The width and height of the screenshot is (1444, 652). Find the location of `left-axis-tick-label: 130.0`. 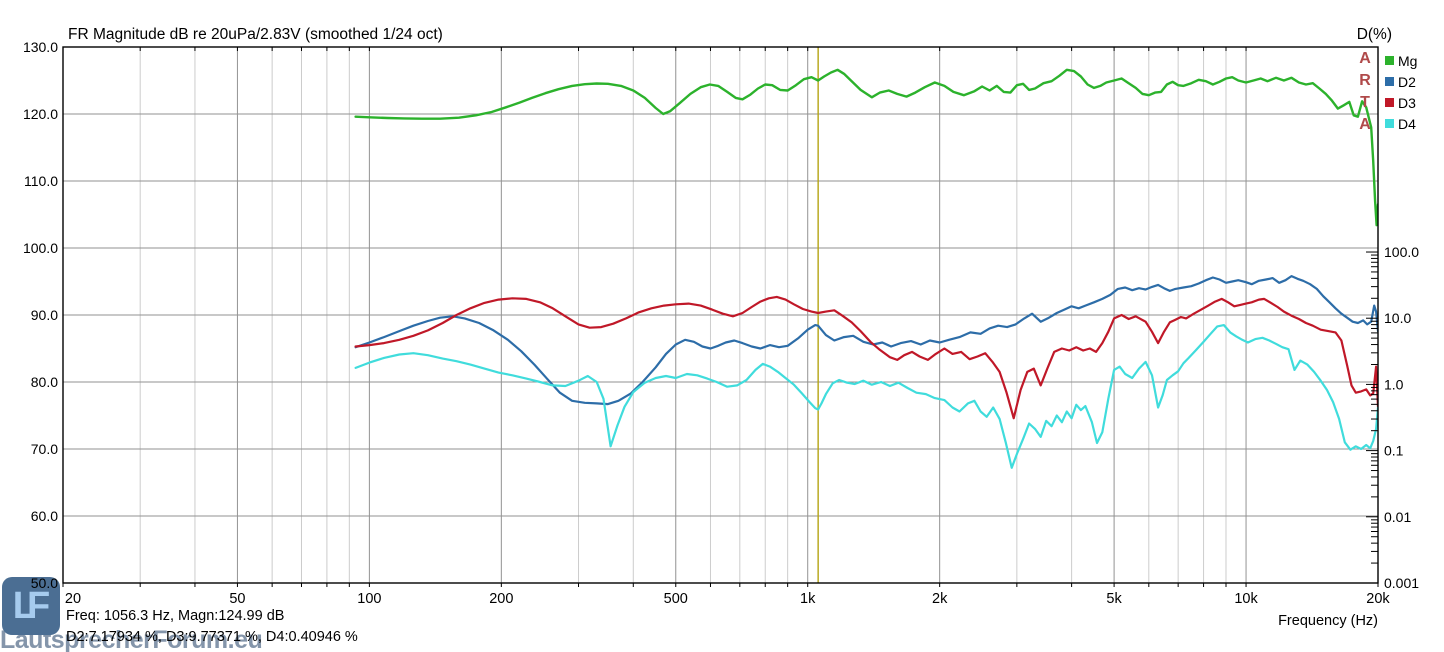

left-axis-tick-label: 130.0 is located at coordinates (40, 47).